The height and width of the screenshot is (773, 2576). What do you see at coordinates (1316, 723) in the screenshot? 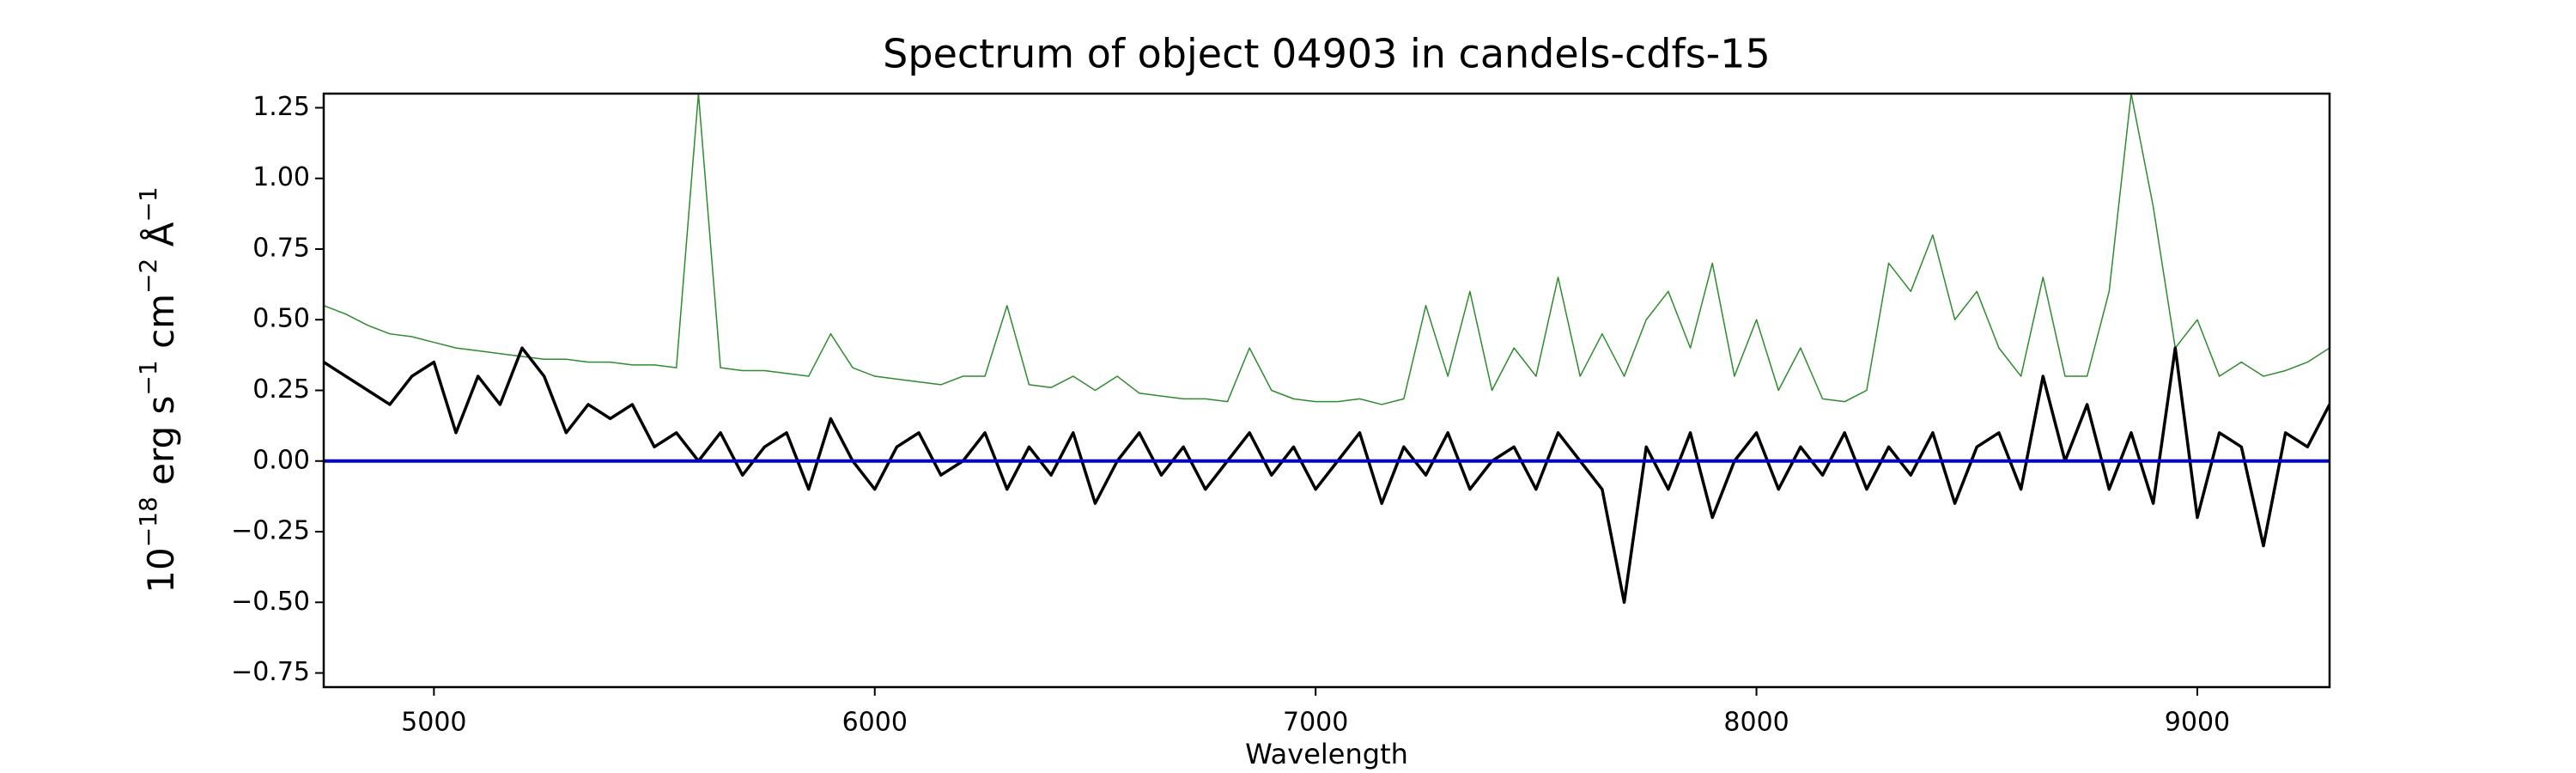
I see `x-tick-label: 7000` at bounding box center [1316, 723].